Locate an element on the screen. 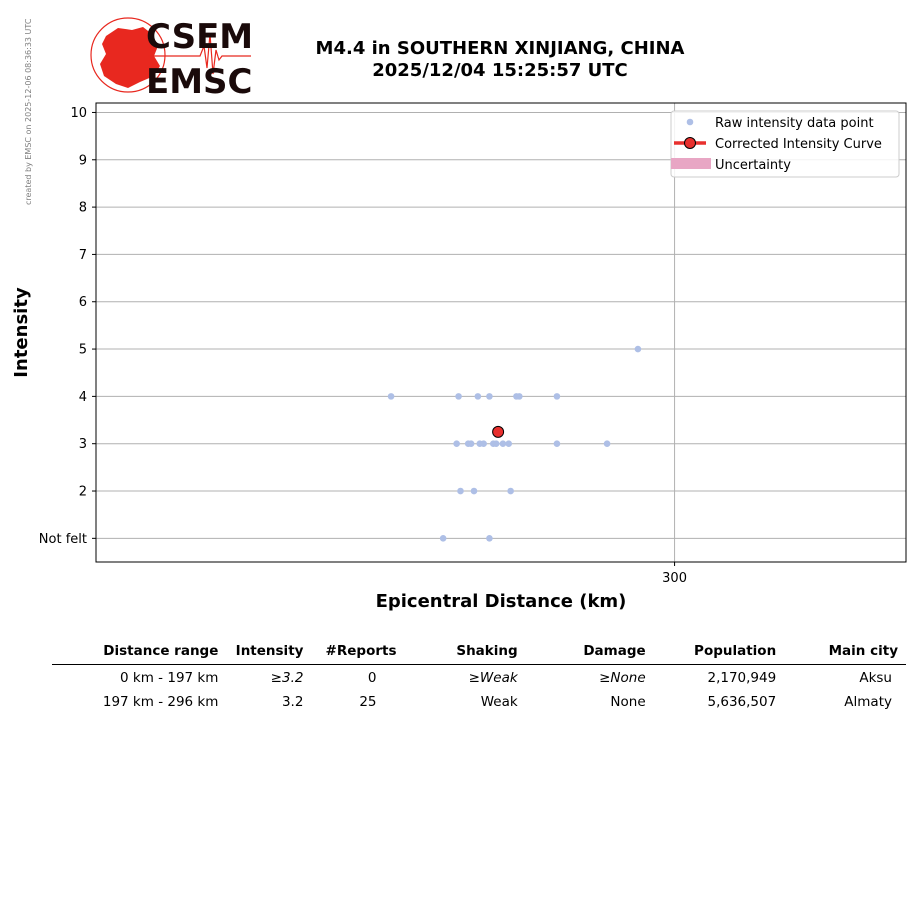  logo-text-csem: CSEM is located at coordinates (199, 37).